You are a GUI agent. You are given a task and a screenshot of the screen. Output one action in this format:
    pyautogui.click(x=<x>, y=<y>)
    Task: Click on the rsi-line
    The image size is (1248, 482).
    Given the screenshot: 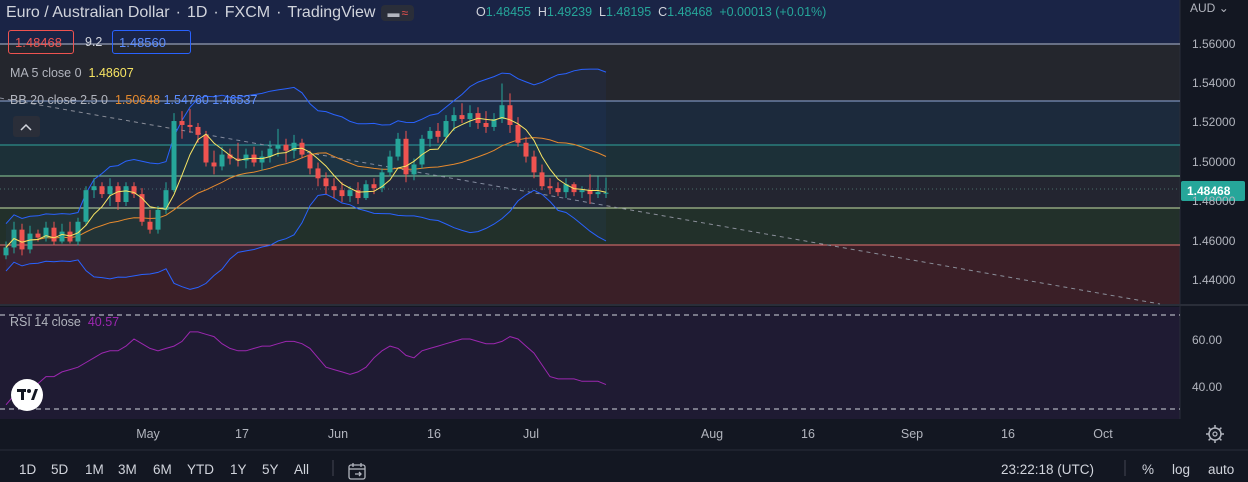 What is the action you would take?
    pyautogui.click(x=306, y=368)
    